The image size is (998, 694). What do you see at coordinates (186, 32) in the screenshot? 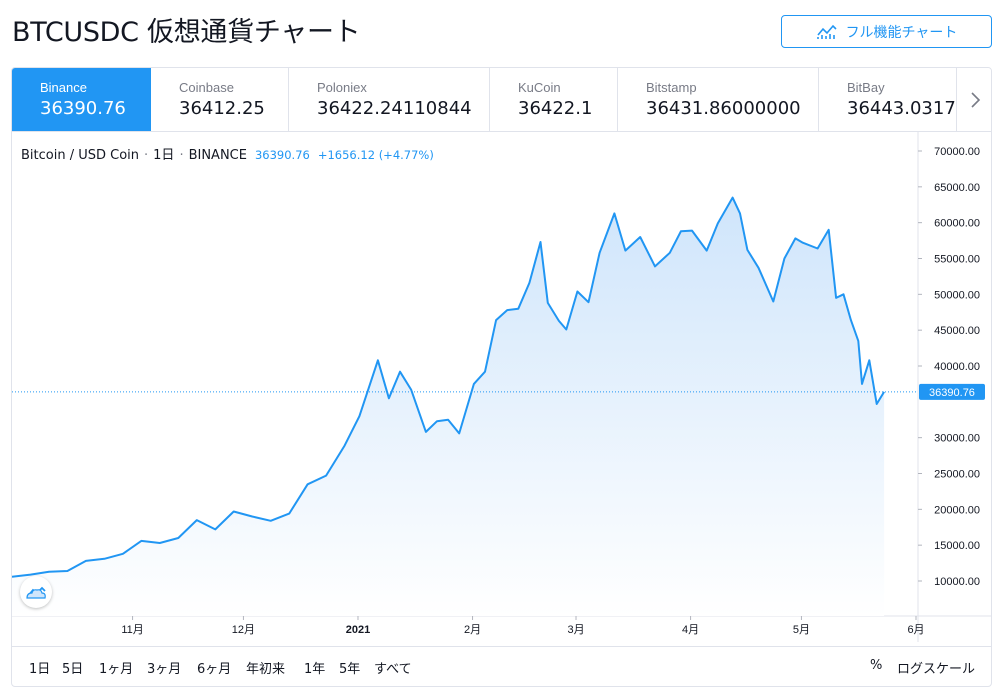
I see `page-title: BTCUSDC 仮想通貨チャート` at bounding box center [186, 32].